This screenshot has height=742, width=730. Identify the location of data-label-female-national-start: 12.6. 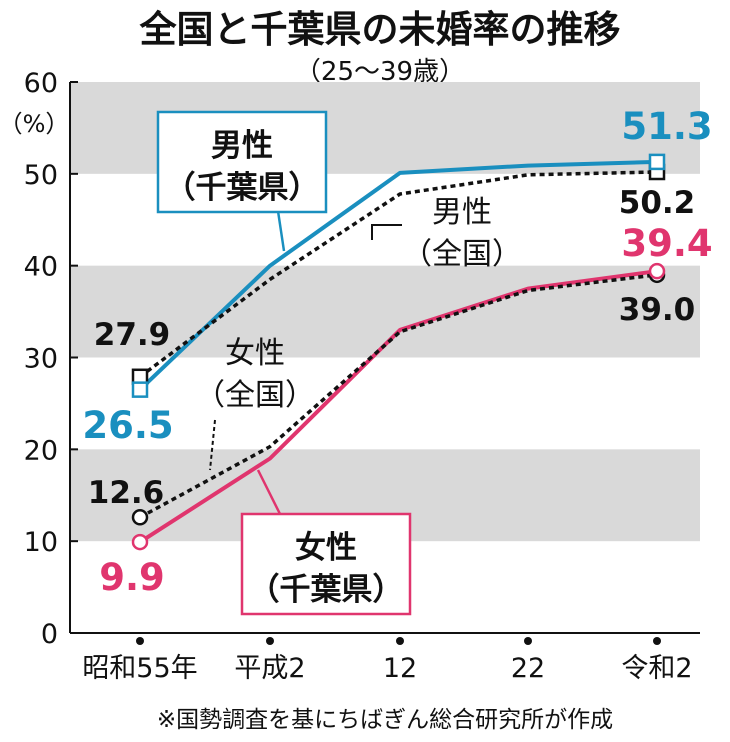
(126, 493).